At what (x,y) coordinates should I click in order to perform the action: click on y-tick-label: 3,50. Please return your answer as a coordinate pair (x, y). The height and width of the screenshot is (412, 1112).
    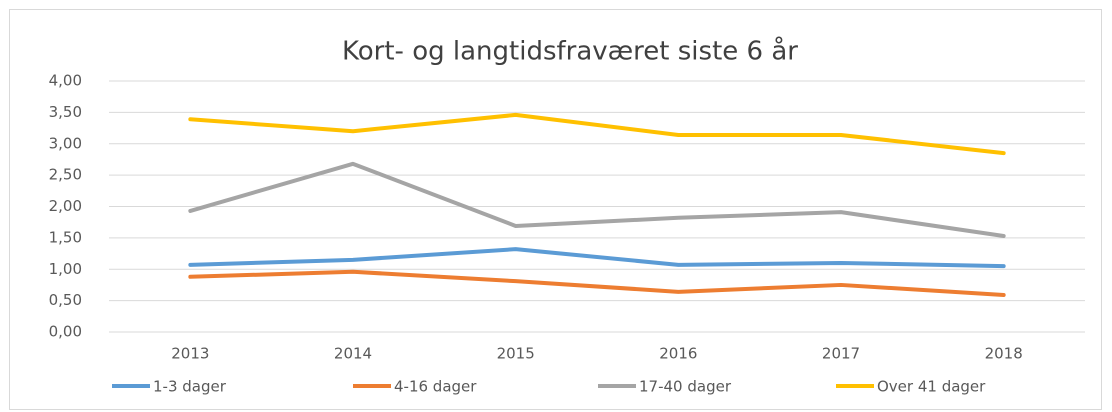
    Looking at the image, I should click on (65, 112).